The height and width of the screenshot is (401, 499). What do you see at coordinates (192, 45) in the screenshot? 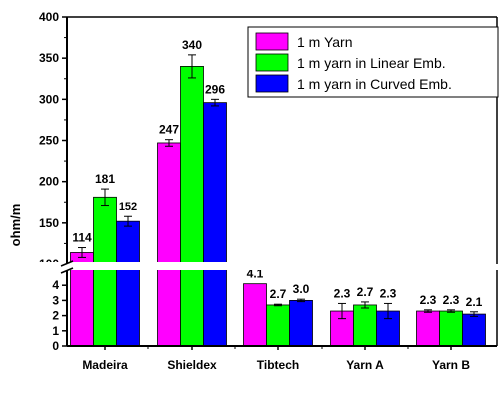
I see `data-label: 340` at bounding box center [192, 45].